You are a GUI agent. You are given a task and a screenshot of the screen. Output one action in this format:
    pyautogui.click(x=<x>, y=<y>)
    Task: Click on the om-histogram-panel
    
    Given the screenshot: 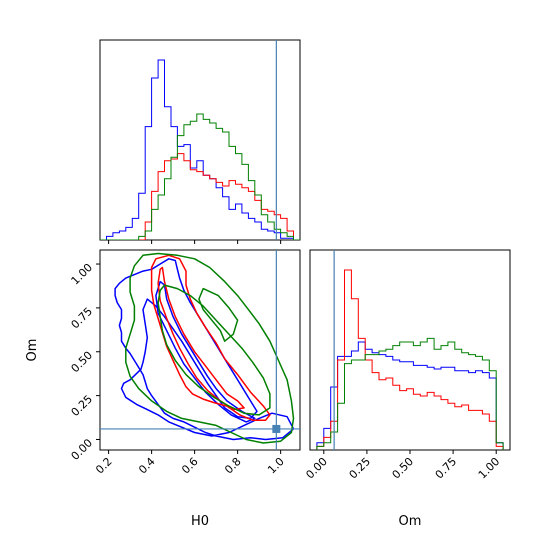 What is the action you would take?
    pyautogui.click(x=410, y=350)
    